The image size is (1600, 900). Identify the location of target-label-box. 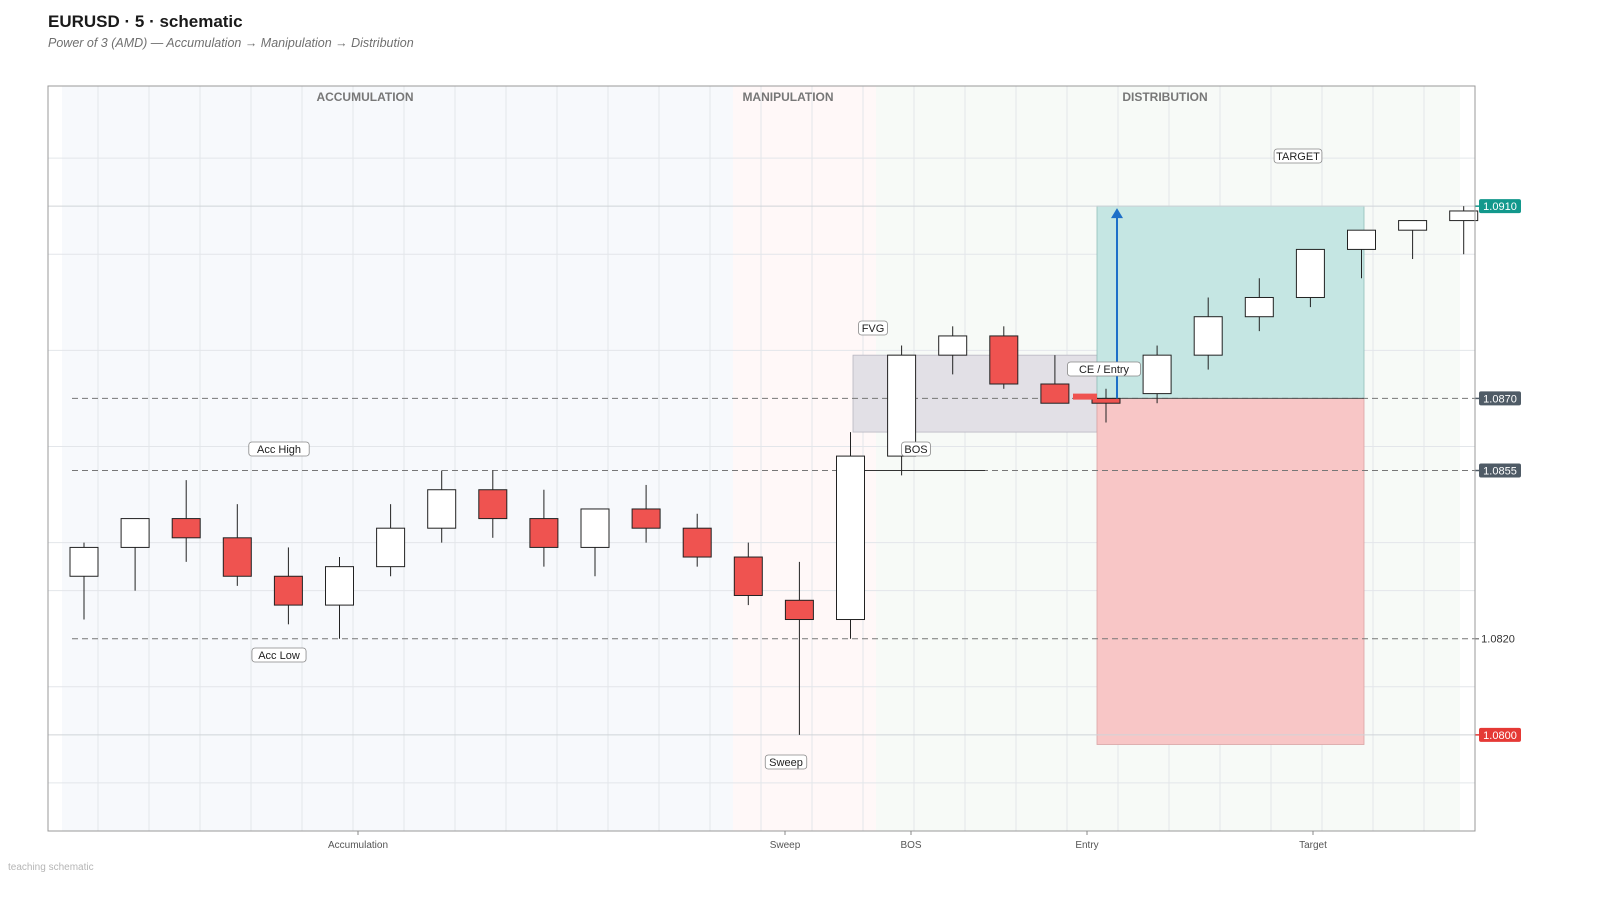
(1298, 156).